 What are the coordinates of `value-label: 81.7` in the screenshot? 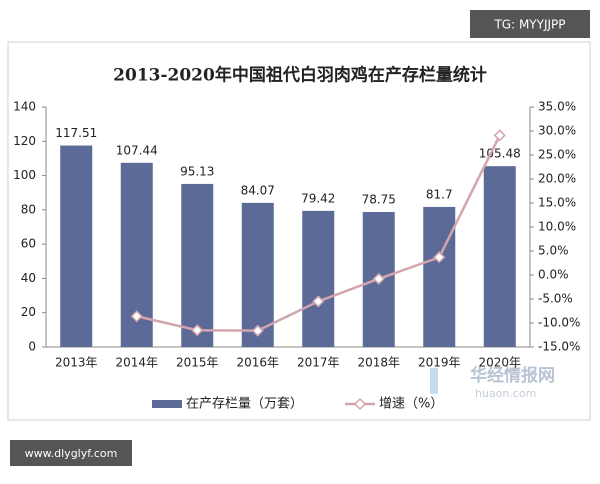 It's located at (439, 194).